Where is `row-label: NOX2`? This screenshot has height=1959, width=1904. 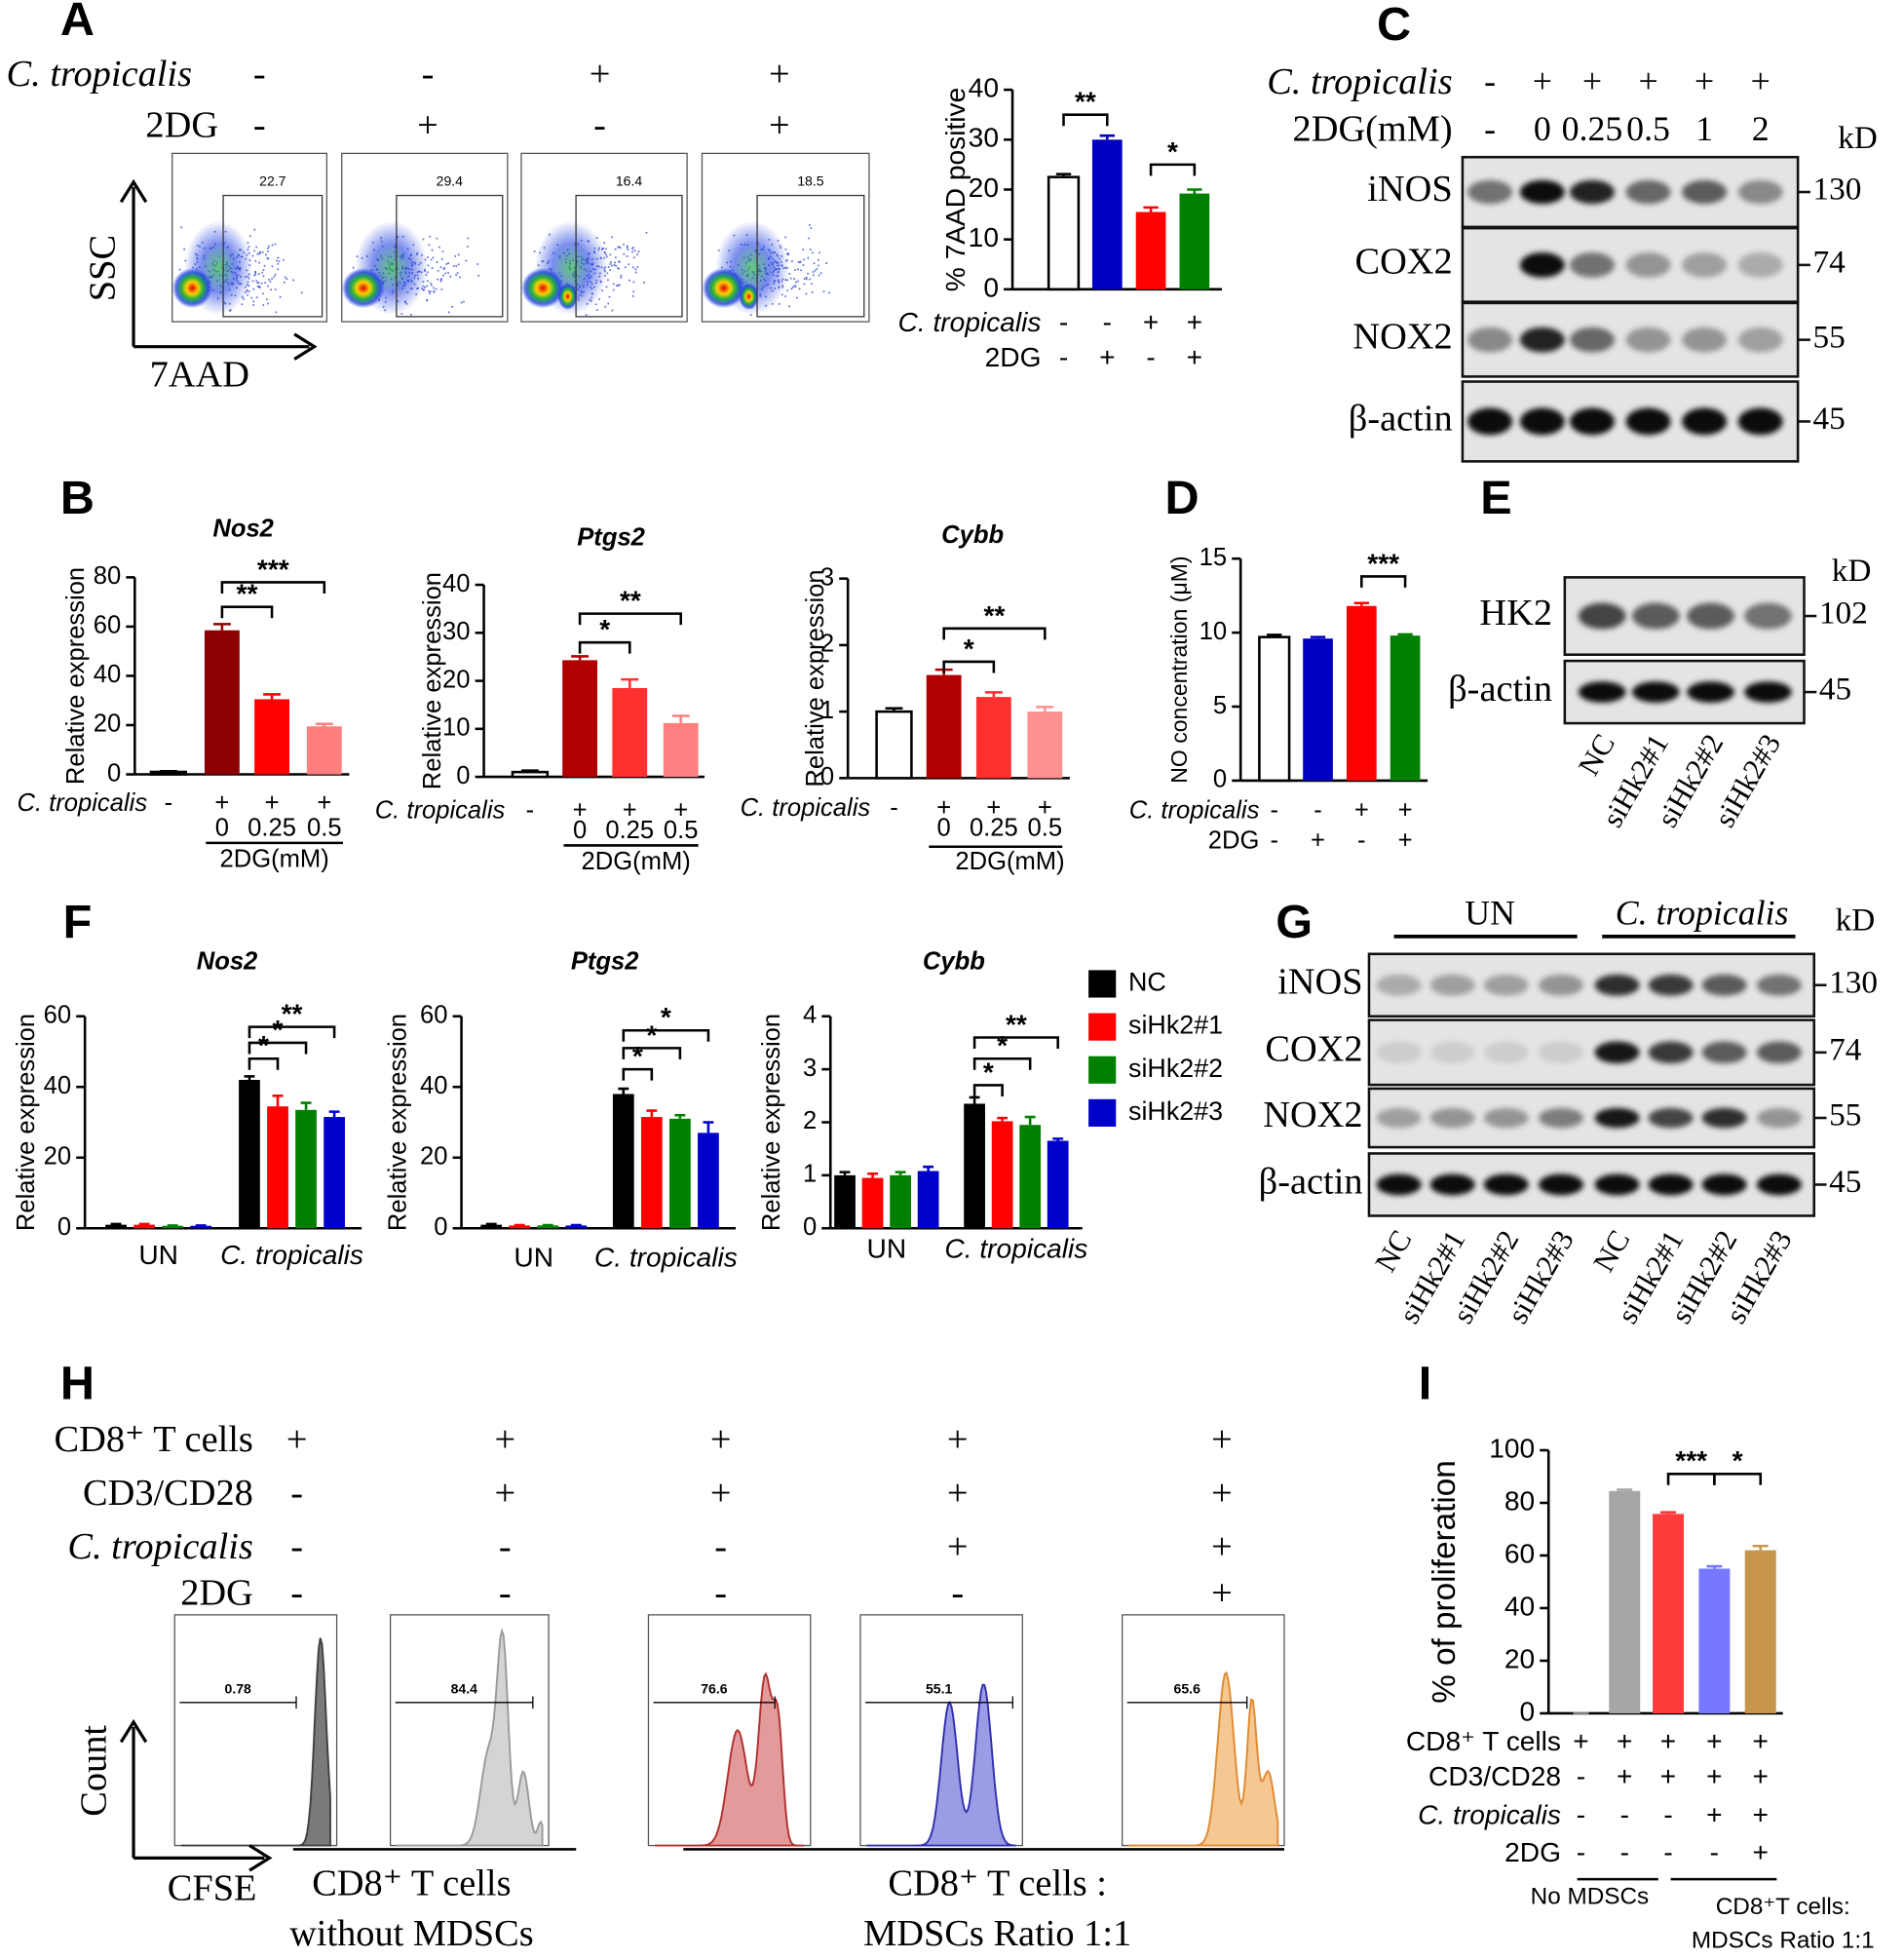
row-label: NOX2 is located at coordinates (1402, 336).